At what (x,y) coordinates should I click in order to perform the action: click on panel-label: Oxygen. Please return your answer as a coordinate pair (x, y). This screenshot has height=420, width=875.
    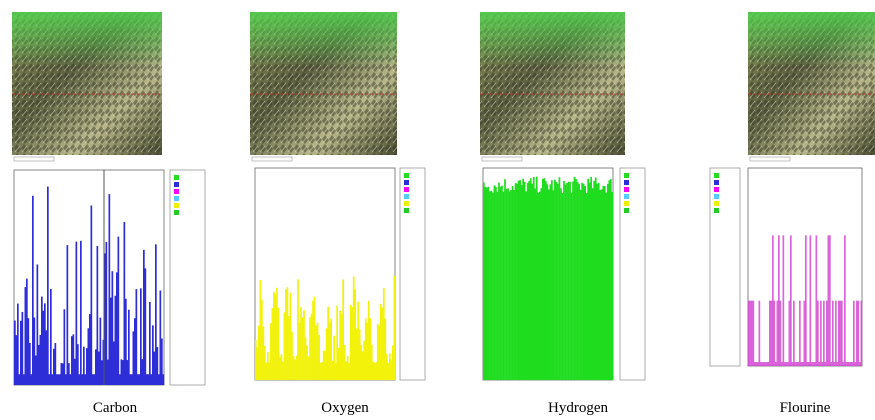
    Looking at the image, I should click on (345, 408).